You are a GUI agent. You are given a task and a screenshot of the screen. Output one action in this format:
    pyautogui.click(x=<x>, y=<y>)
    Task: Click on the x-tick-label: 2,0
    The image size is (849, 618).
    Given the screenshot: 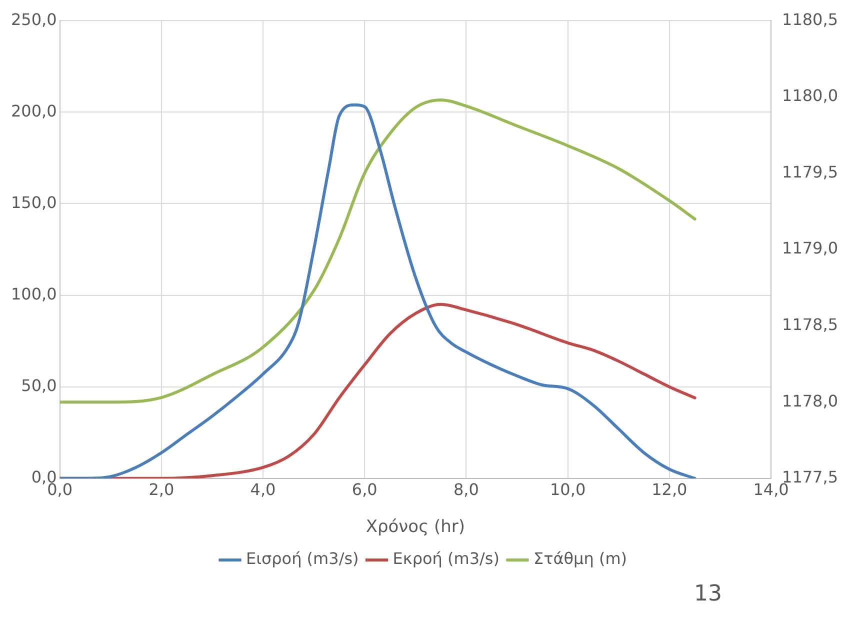 What is the action you would take?
    pyautogui.click(x=161, y=490)
    